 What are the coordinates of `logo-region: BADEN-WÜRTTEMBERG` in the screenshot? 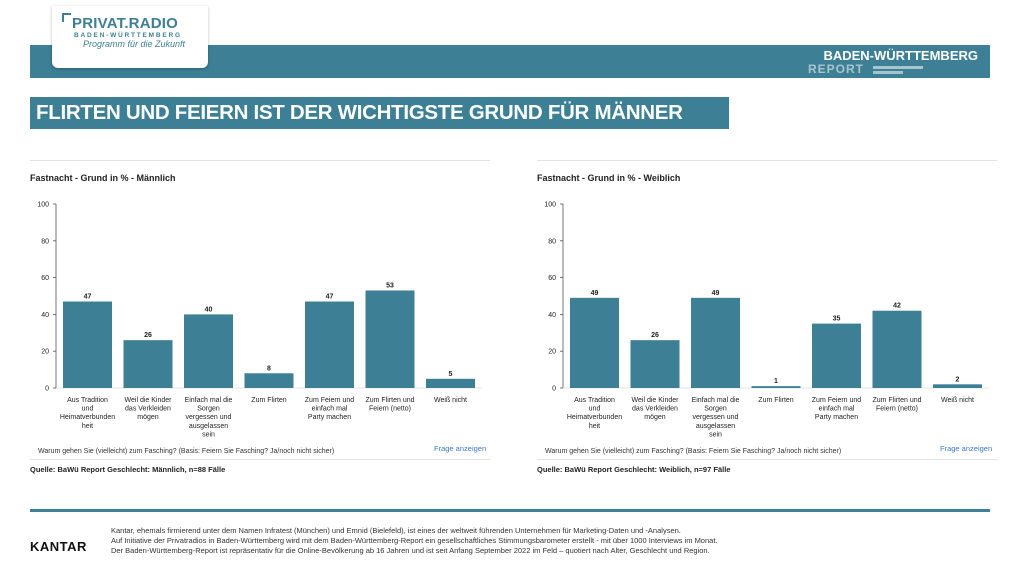 It's located at (128, 35).